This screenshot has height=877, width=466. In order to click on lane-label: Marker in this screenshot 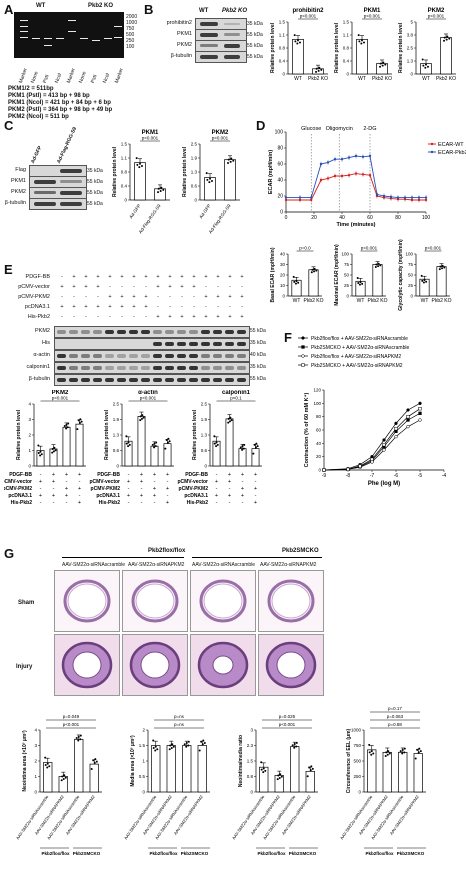, I will do `click(119, 76)`.